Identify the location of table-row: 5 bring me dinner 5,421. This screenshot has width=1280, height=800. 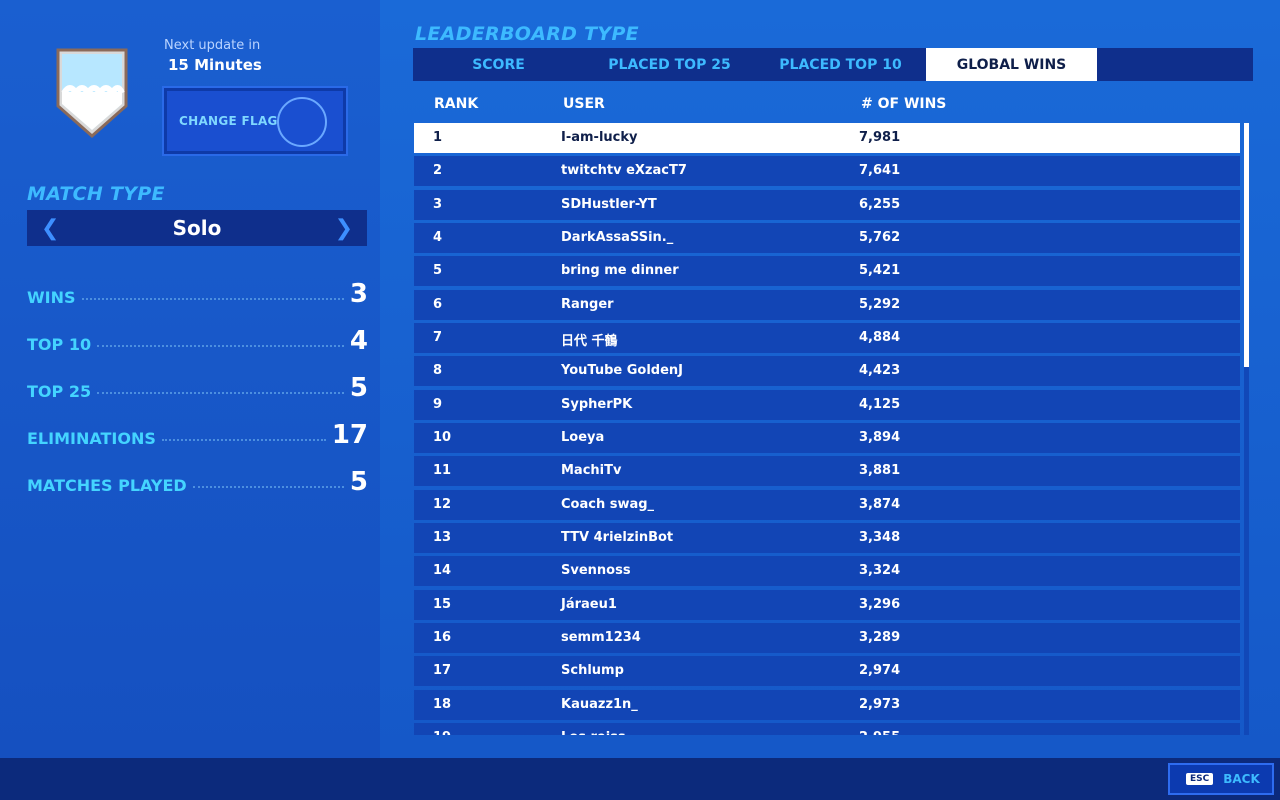
(827, 271).